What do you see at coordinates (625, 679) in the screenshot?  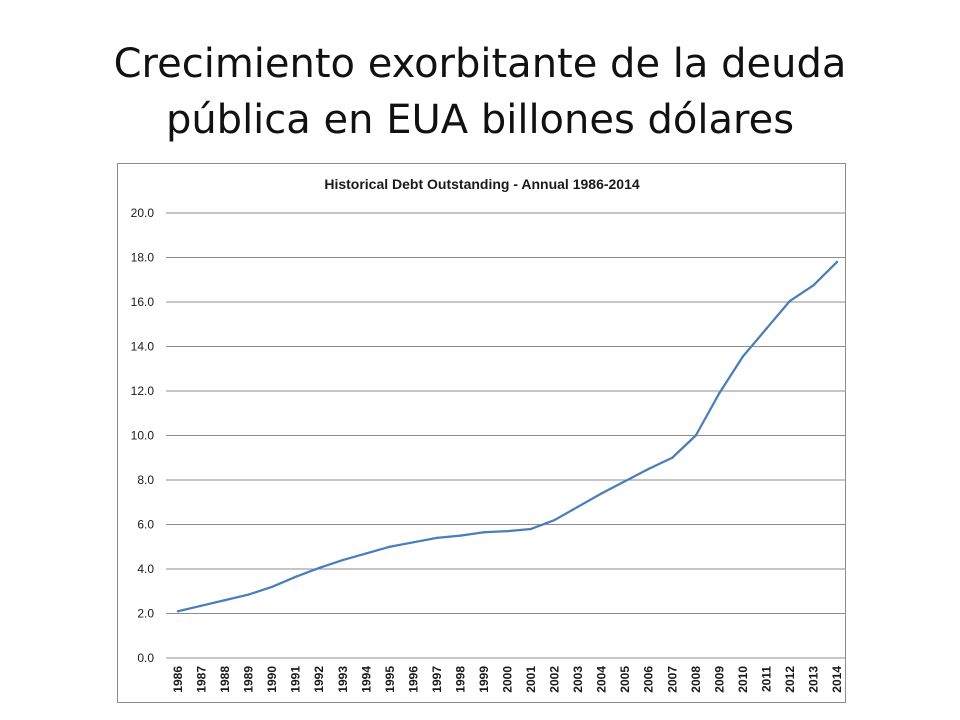 I see `x-tick-label: 2005` at bounding box center [625, 679].